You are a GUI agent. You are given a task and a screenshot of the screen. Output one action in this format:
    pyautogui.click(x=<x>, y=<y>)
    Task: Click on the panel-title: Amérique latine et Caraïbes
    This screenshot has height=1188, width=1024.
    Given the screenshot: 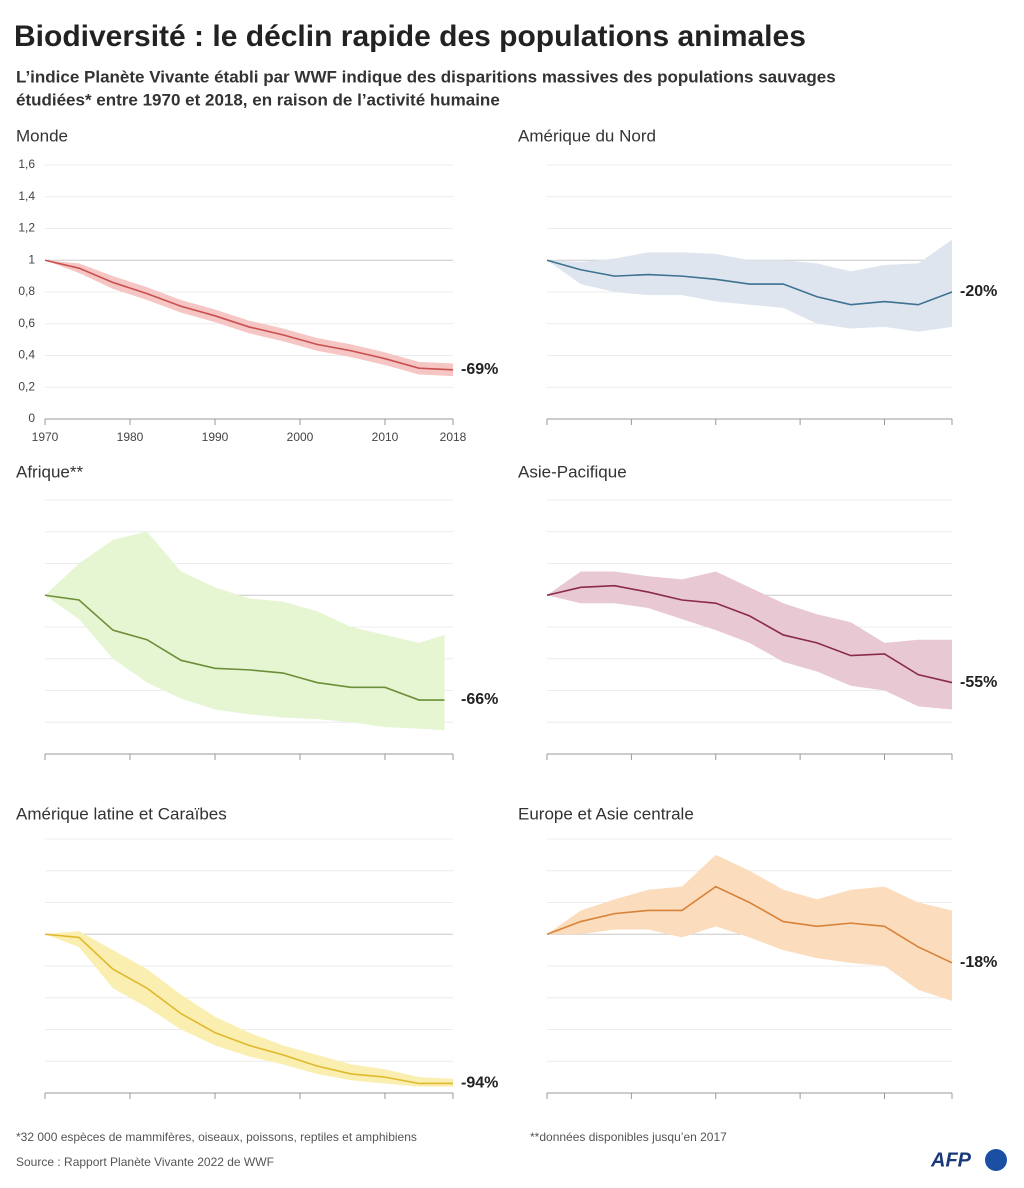 What is the action you would take?
    pyautogui.click(x=121, y=813)
    